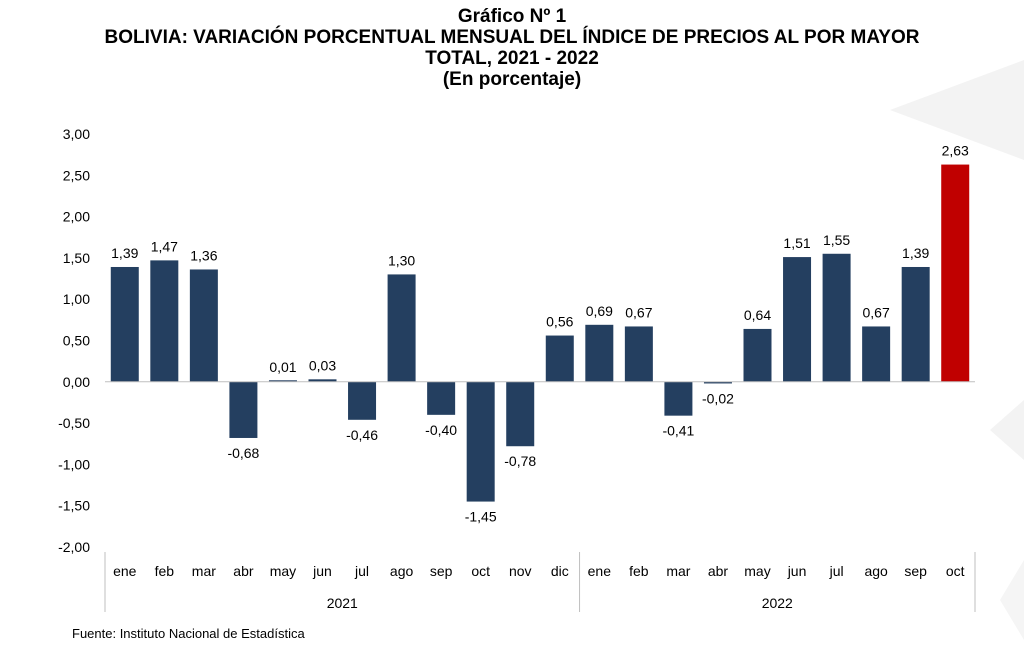 This screenshot has width=1024, height=657. I want to click on data-label: 1,51, so click(796, 243).